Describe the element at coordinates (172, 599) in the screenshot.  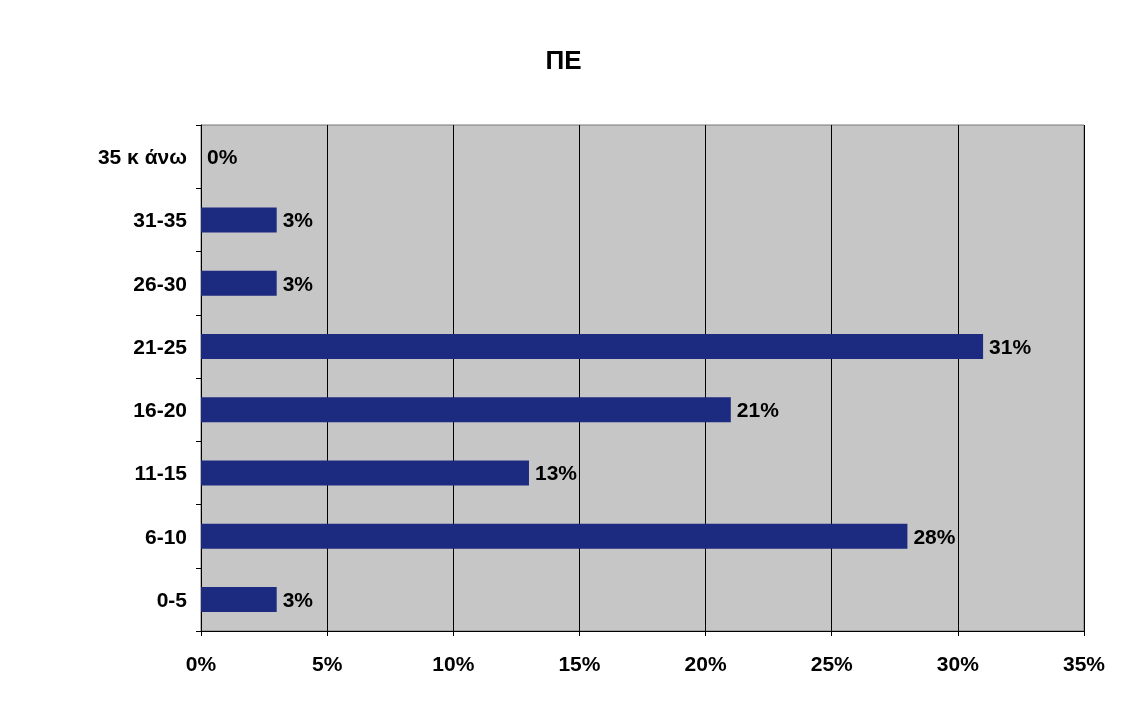
I see `y-tick-label: 0-5` at that location.